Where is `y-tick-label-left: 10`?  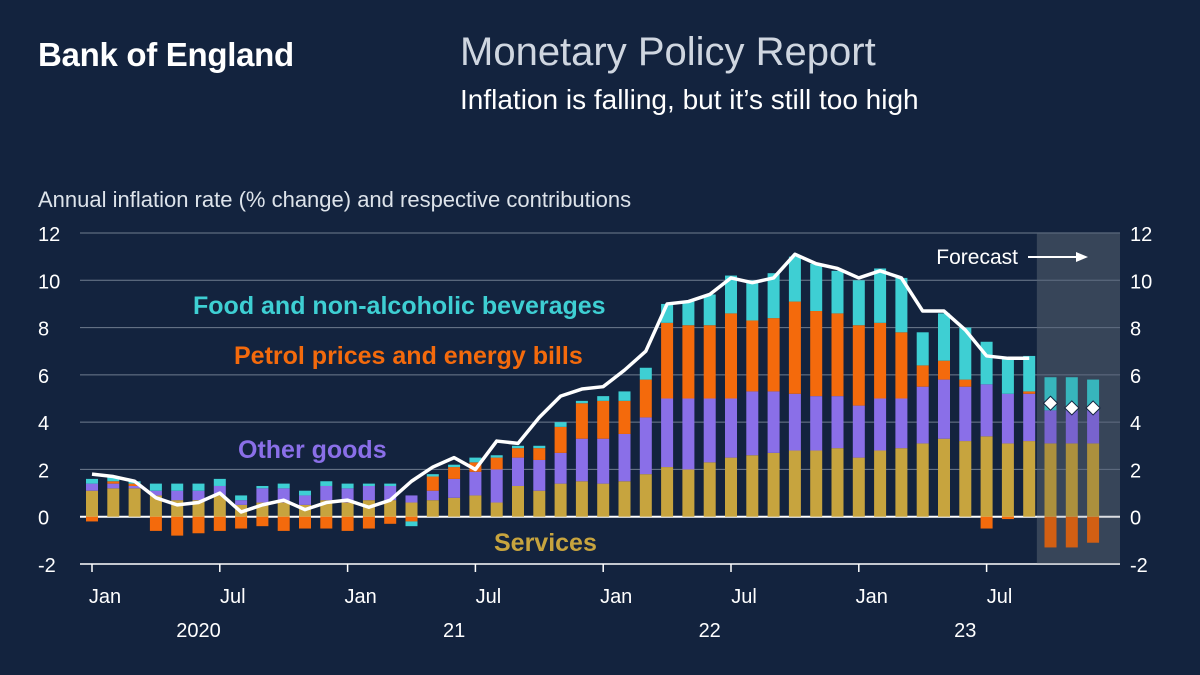
y-tick-label-left: 10 is located at coordinates (49, 282).